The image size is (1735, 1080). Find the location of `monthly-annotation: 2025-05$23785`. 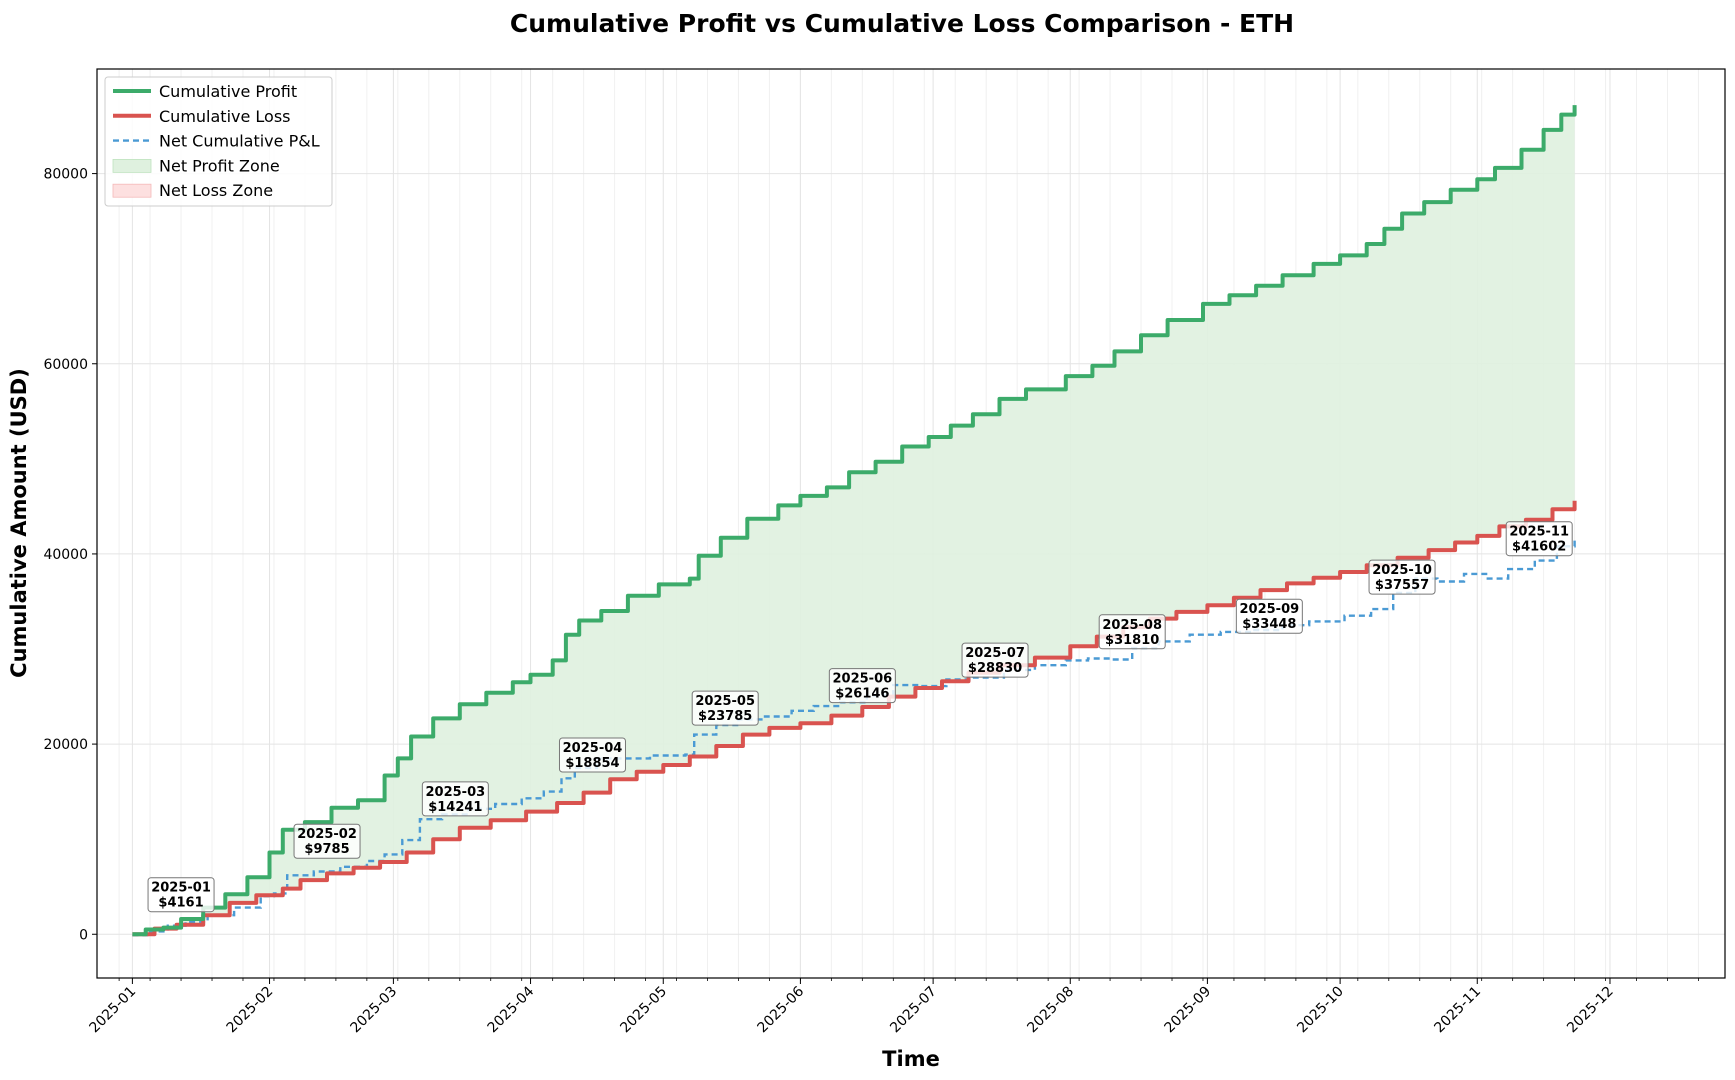

monthly-annotation: 2025-05$23785 is located at coordinates (725, 708).